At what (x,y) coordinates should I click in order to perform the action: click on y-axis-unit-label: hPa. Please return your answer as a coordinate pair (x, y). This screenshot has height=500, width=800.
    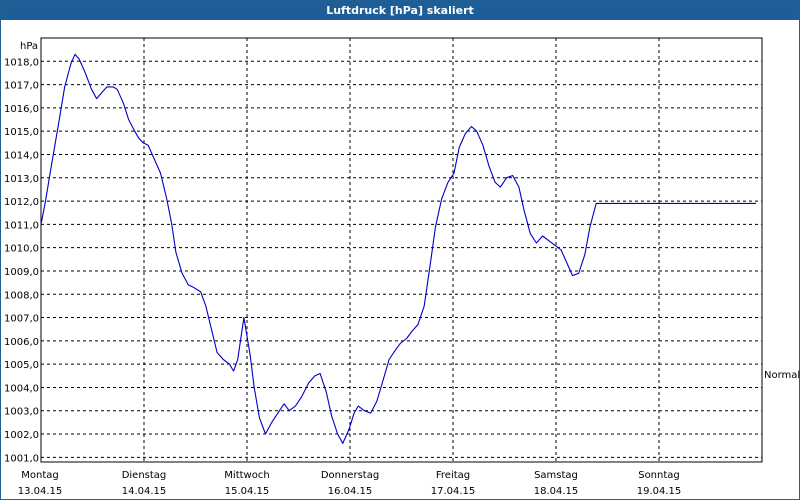
    Looking at the image, I should click on (29, 46).